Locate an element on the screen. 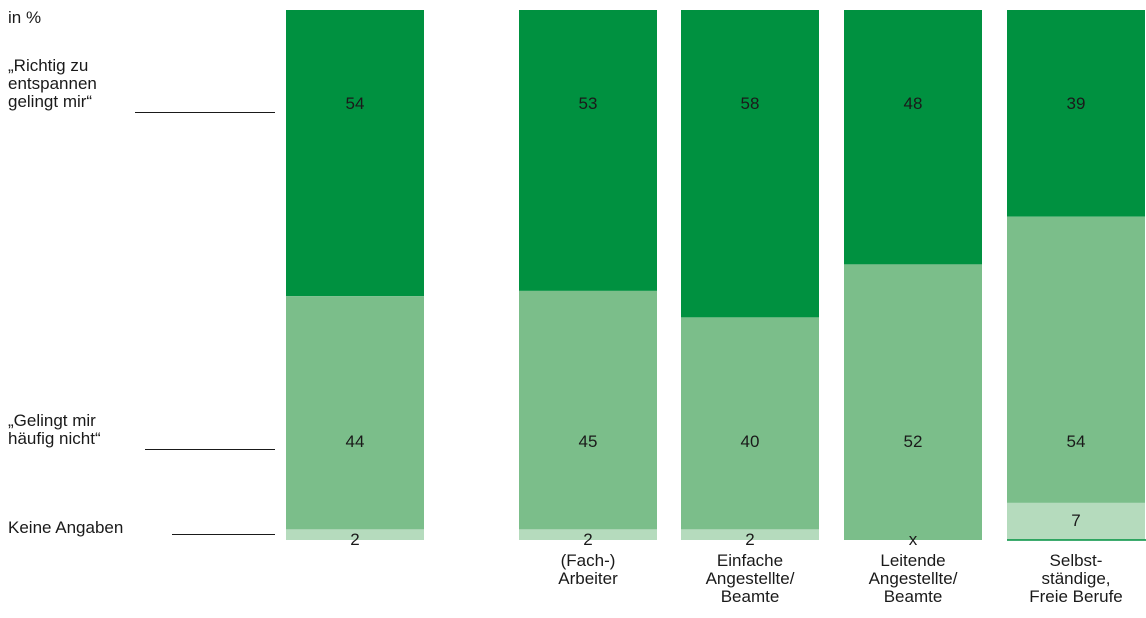 The height and width of the screenshot is (618, 1146). legend-label: Keine Angaben is located at coordinates (66, 527).